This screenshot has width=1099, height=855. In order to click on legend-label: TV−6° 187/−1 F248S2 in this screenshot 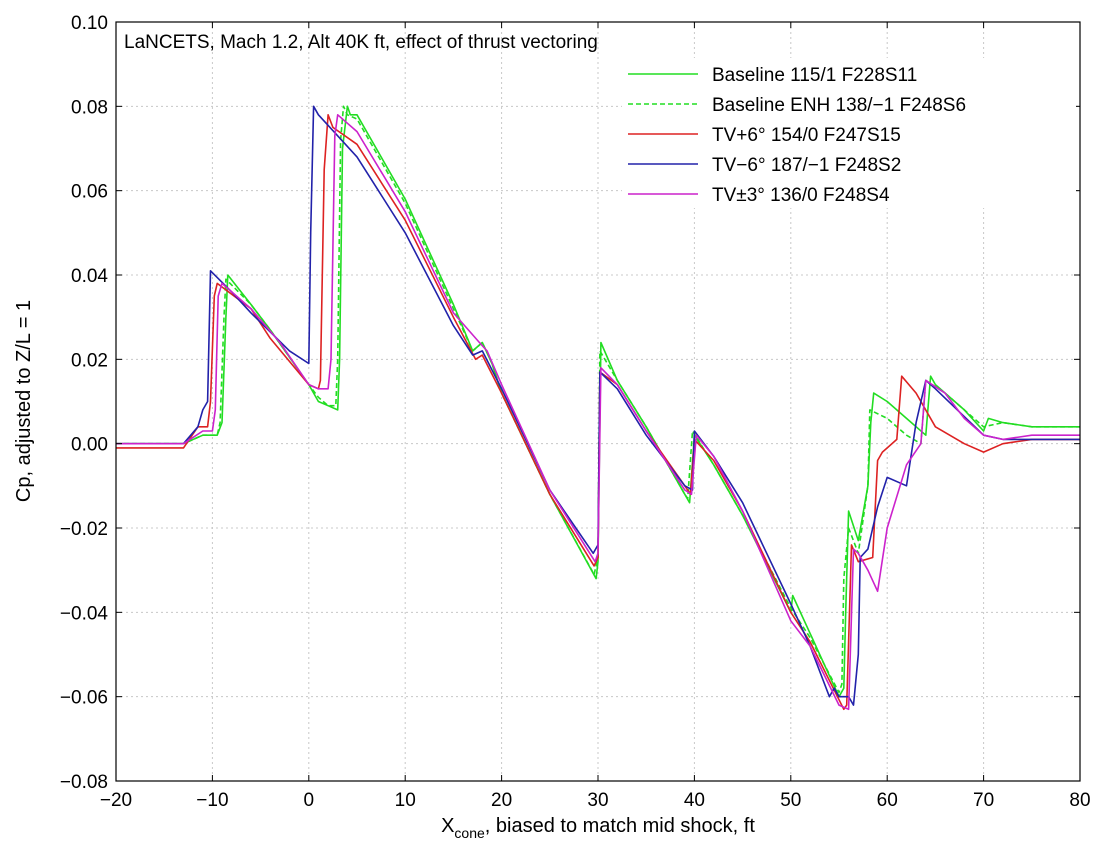, I will do `click(806, 165)`.